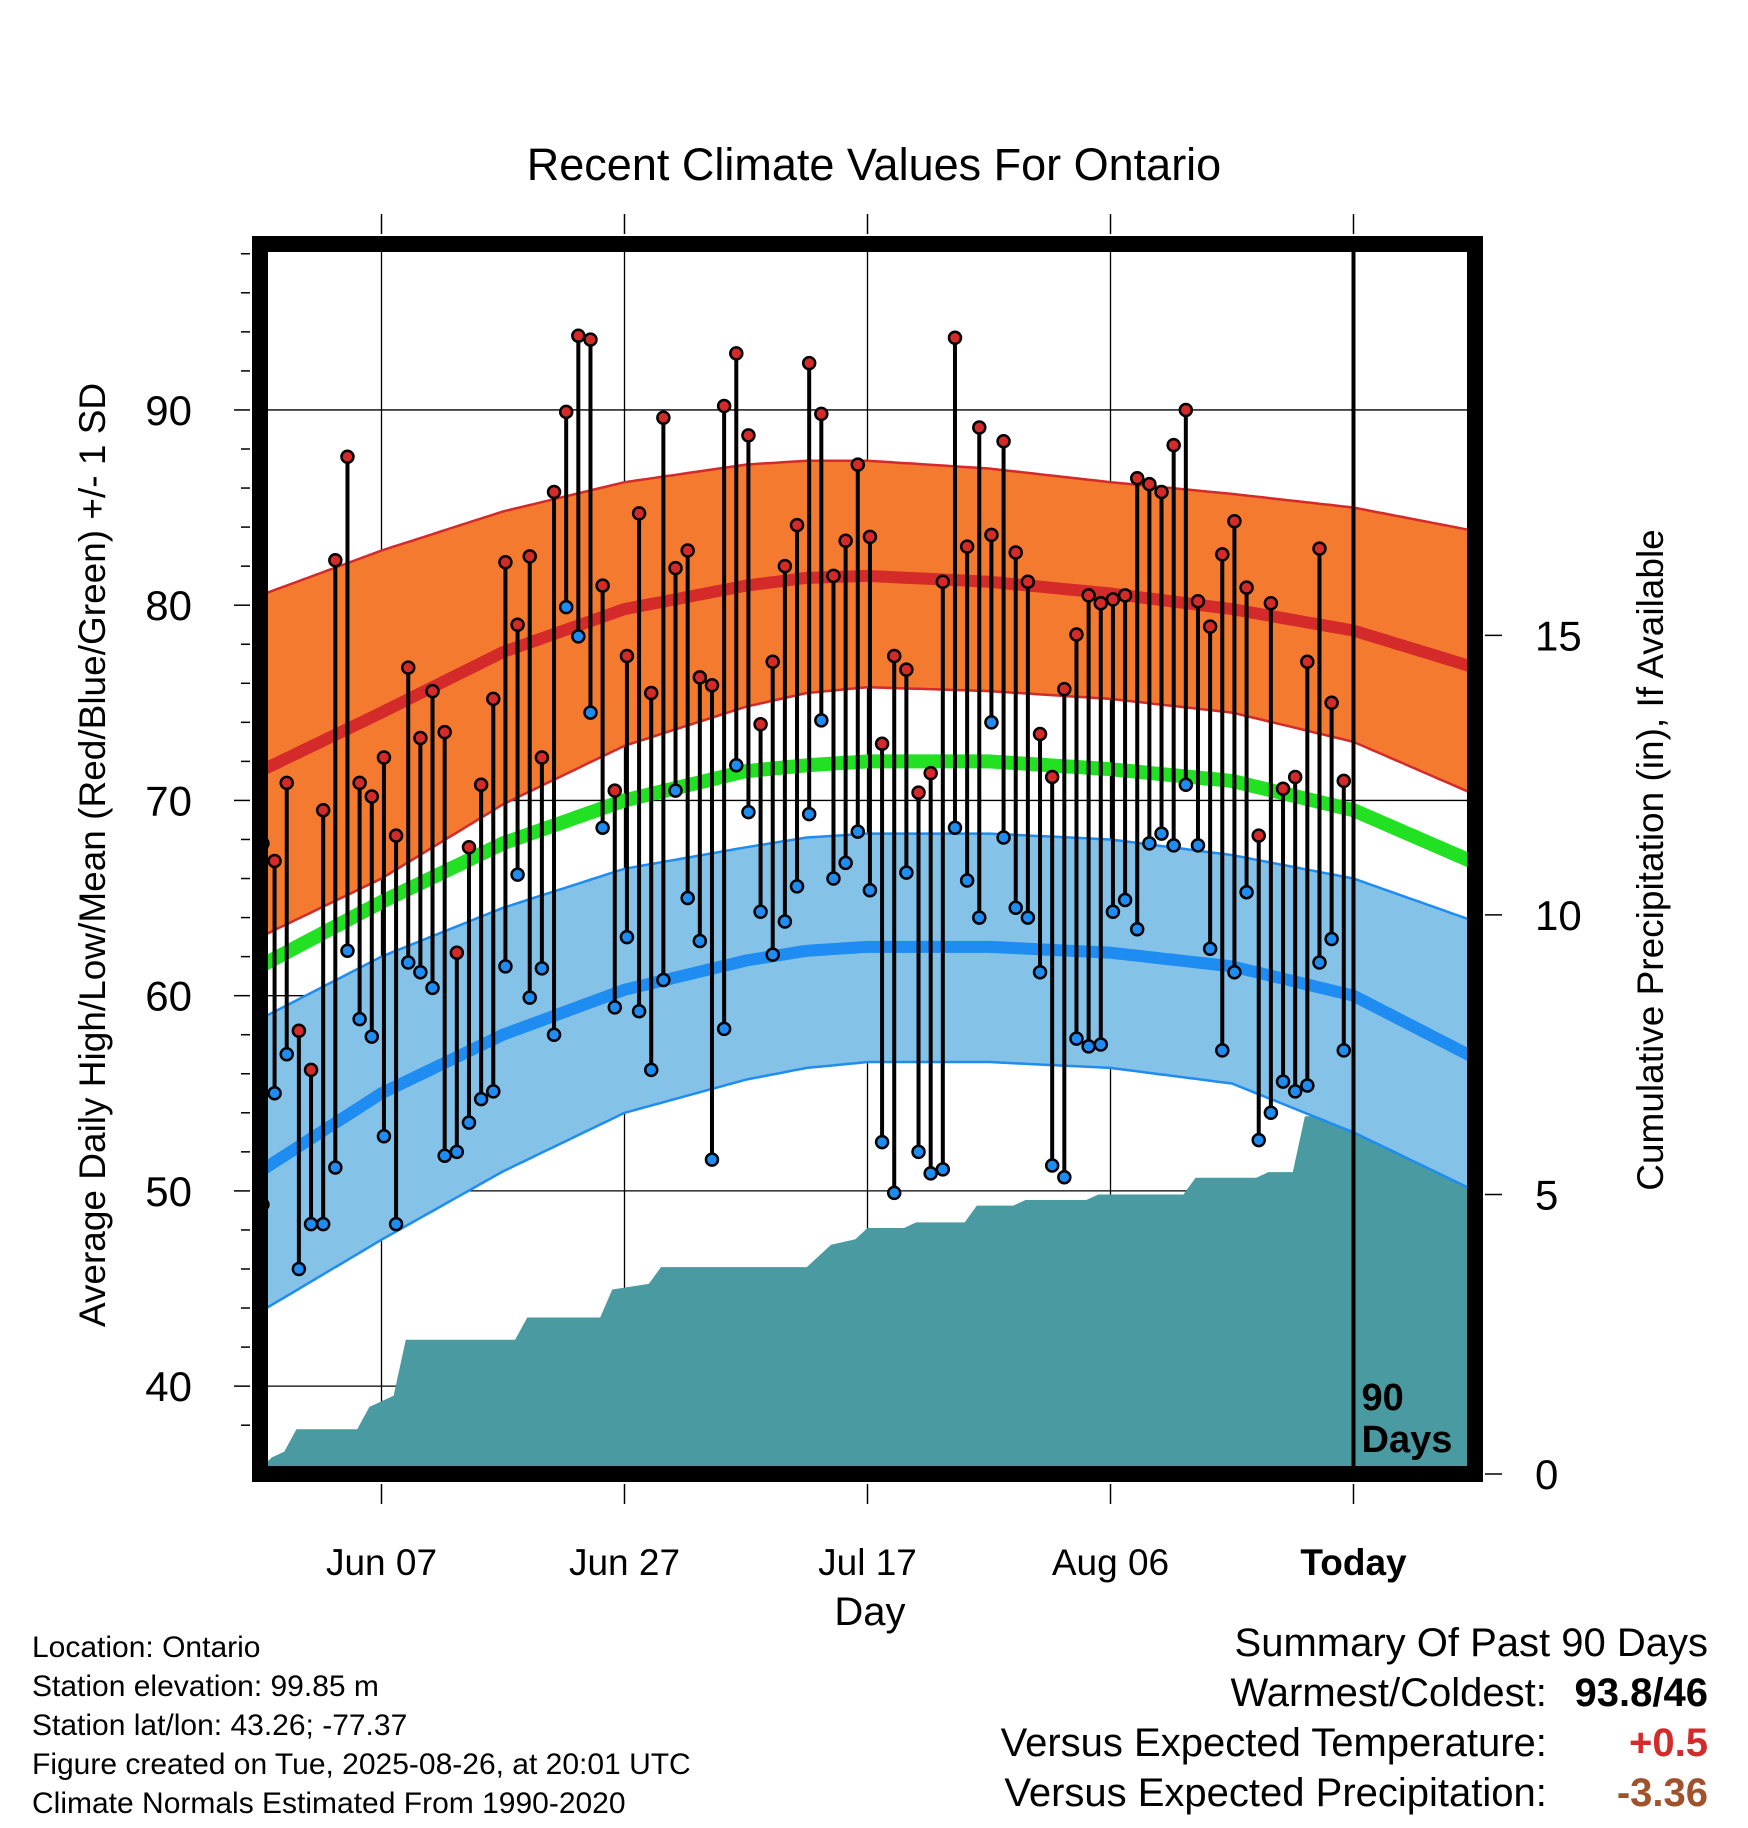 The width and height of the screenshot is (1748, 1828). I want to click on warmest-coldest-label: Warmest/Coldest:, so click(1388, 1693).